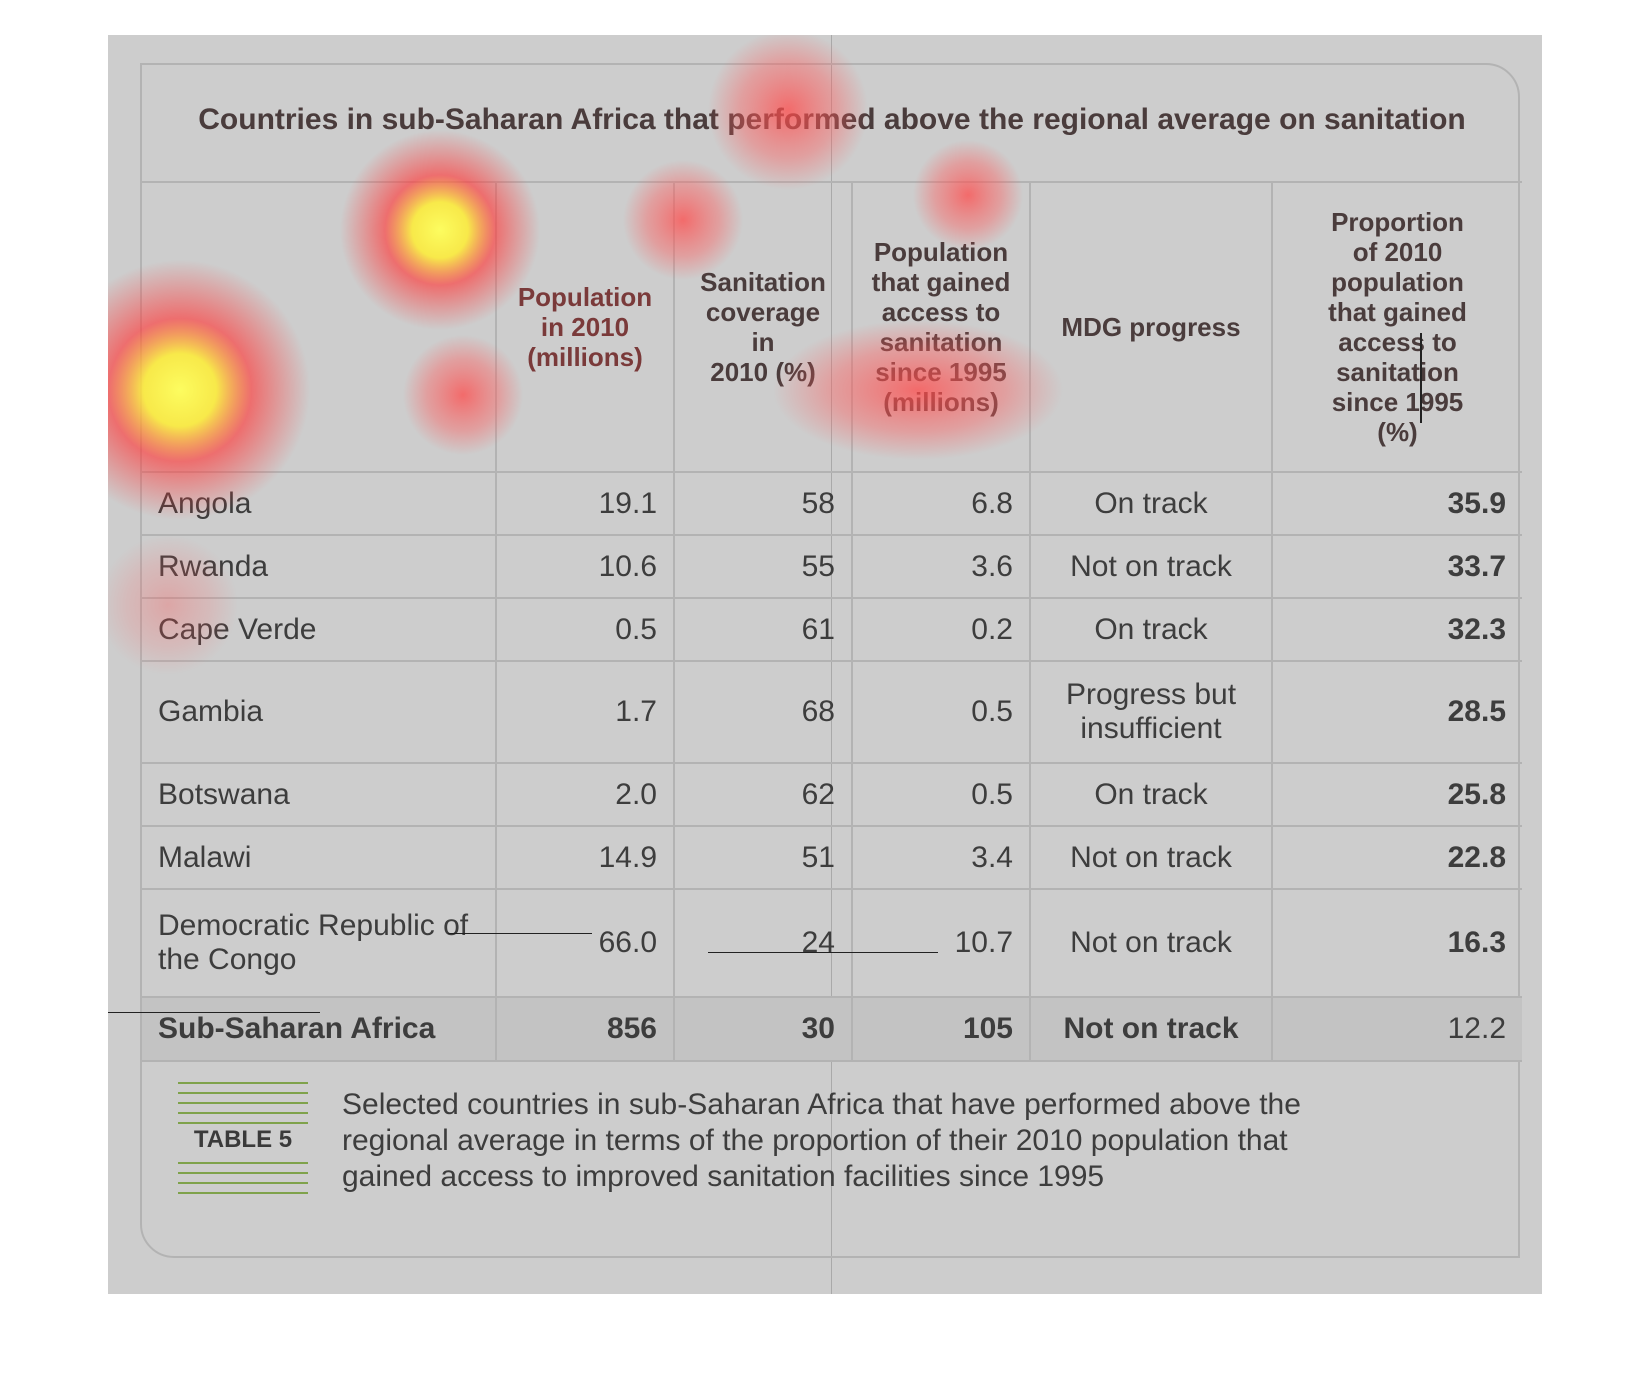 Image resolution: width=1646 pixels, height=1386 pixels. I want to click on cell-country: Malawi, so click(319, 857).